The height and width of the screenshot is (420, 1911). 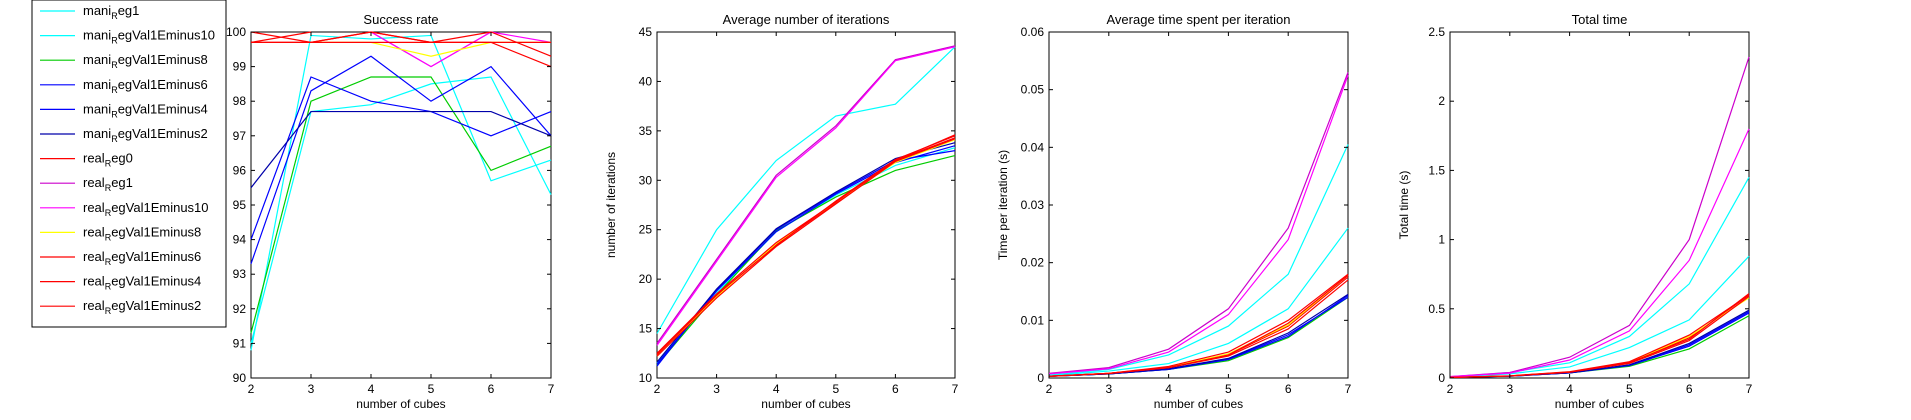 I want to click on chart-title: Success rate, so click(x=400, y=19).